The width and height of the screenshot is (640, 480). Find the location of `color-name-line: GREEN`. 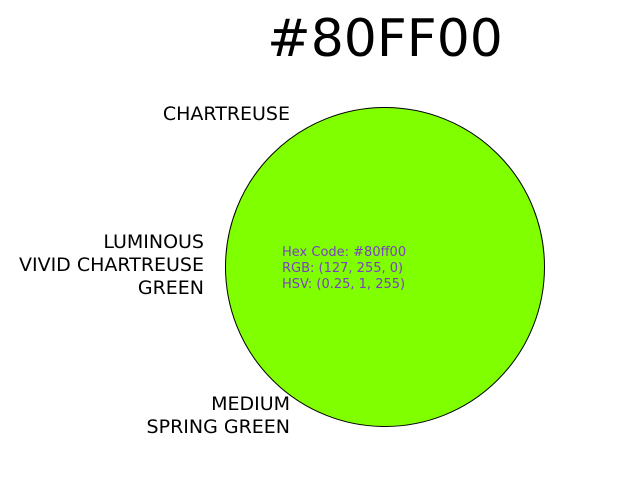

color-name-line: GREEN is located at coordinates (170, 288).